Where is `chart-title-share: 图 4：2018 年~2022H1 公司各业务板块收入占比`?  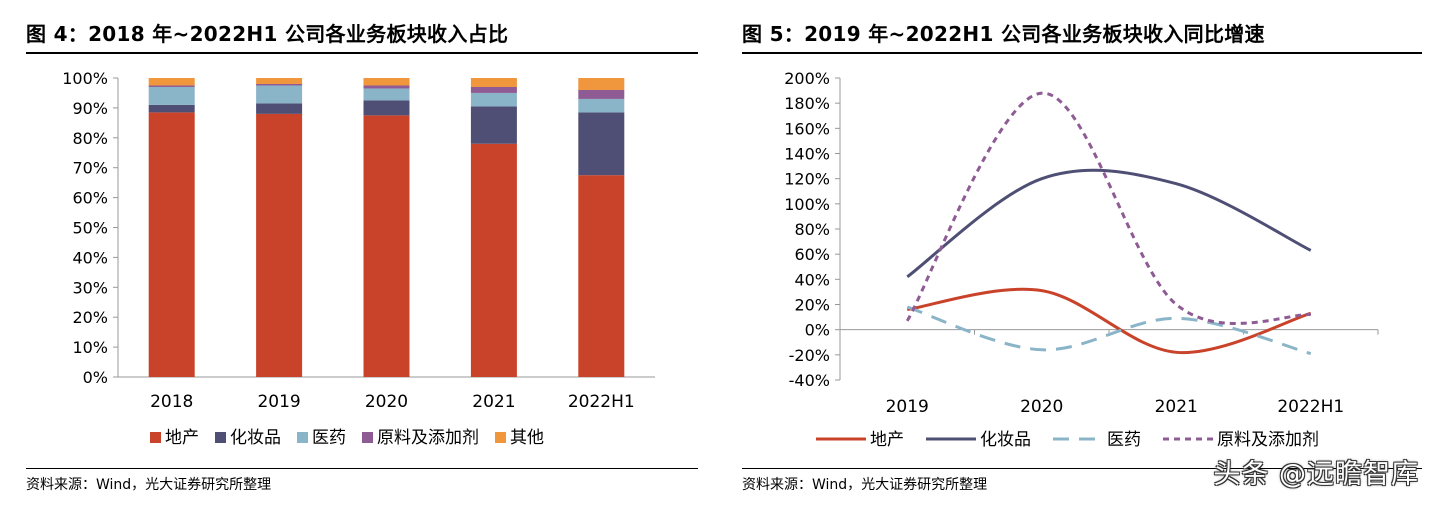
chart-title-share: 图 4：2018 年~2022H1 公司各业务板块收入占比 is located at coordinates (267, 34).